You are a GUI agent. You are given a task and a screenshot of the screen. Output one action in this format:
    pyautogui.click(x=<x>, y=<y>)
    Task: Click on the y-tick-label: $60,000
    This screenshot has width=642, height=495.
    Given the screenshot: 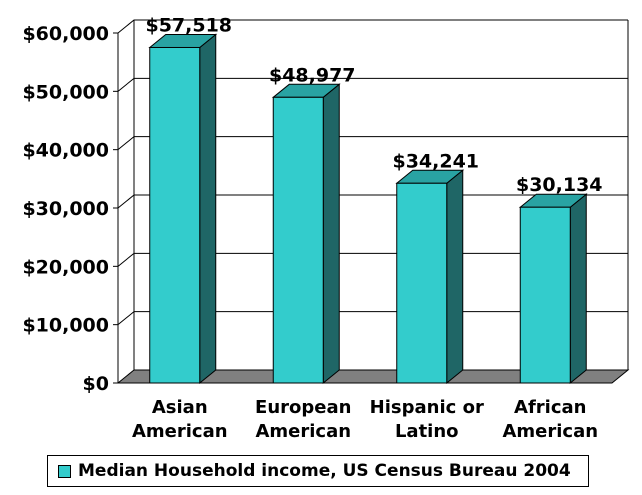 What is the action you would take?
    pyautogui.click(x=65, y=34)
    